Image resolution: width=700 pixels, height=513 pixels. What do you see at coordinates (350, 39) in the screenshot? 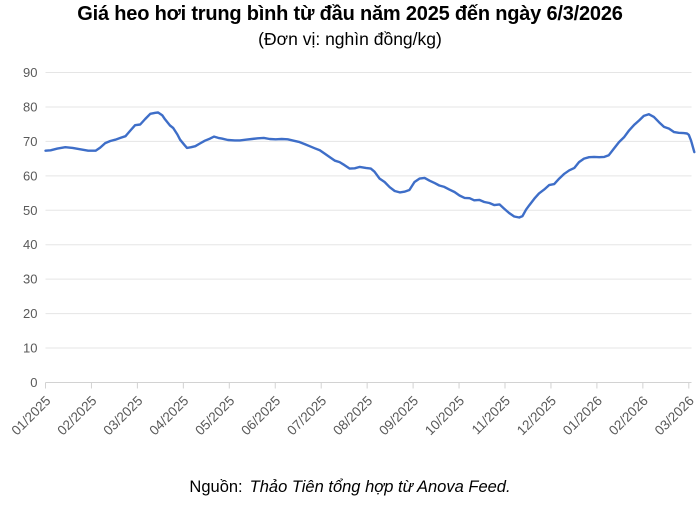
I see `chart-unit-subtitle: (Đơn vị: nghìn đồng/kg)` at bounding box center [350, 39].